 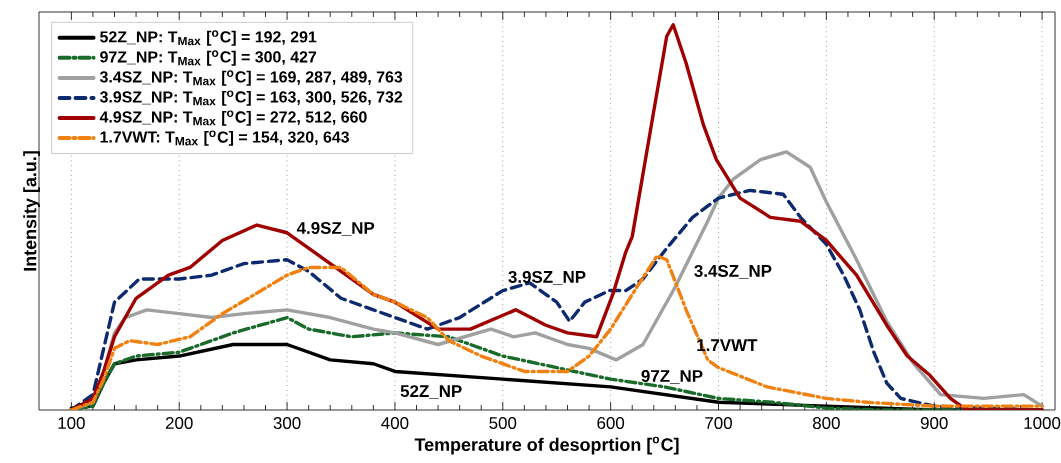 I want to click on annotation: 3.9SZ_NP, so click(x=547, y=277).